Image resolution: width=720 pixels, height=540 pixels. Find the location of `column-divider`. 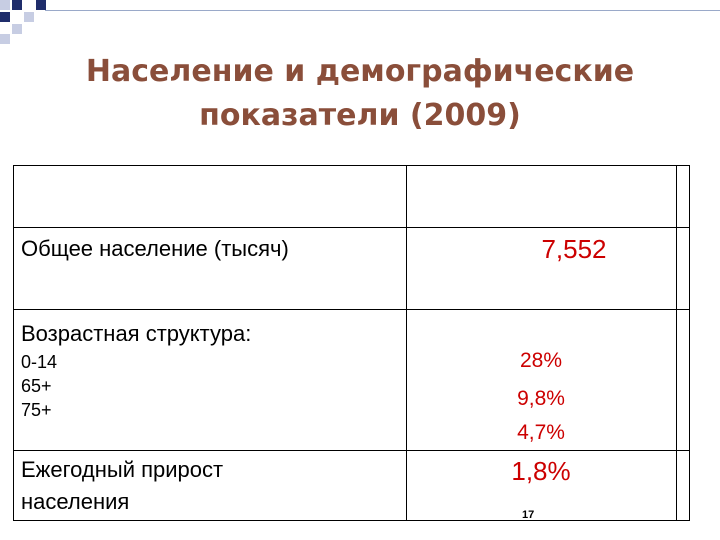

column-divider is located at coordinates (406, 343).